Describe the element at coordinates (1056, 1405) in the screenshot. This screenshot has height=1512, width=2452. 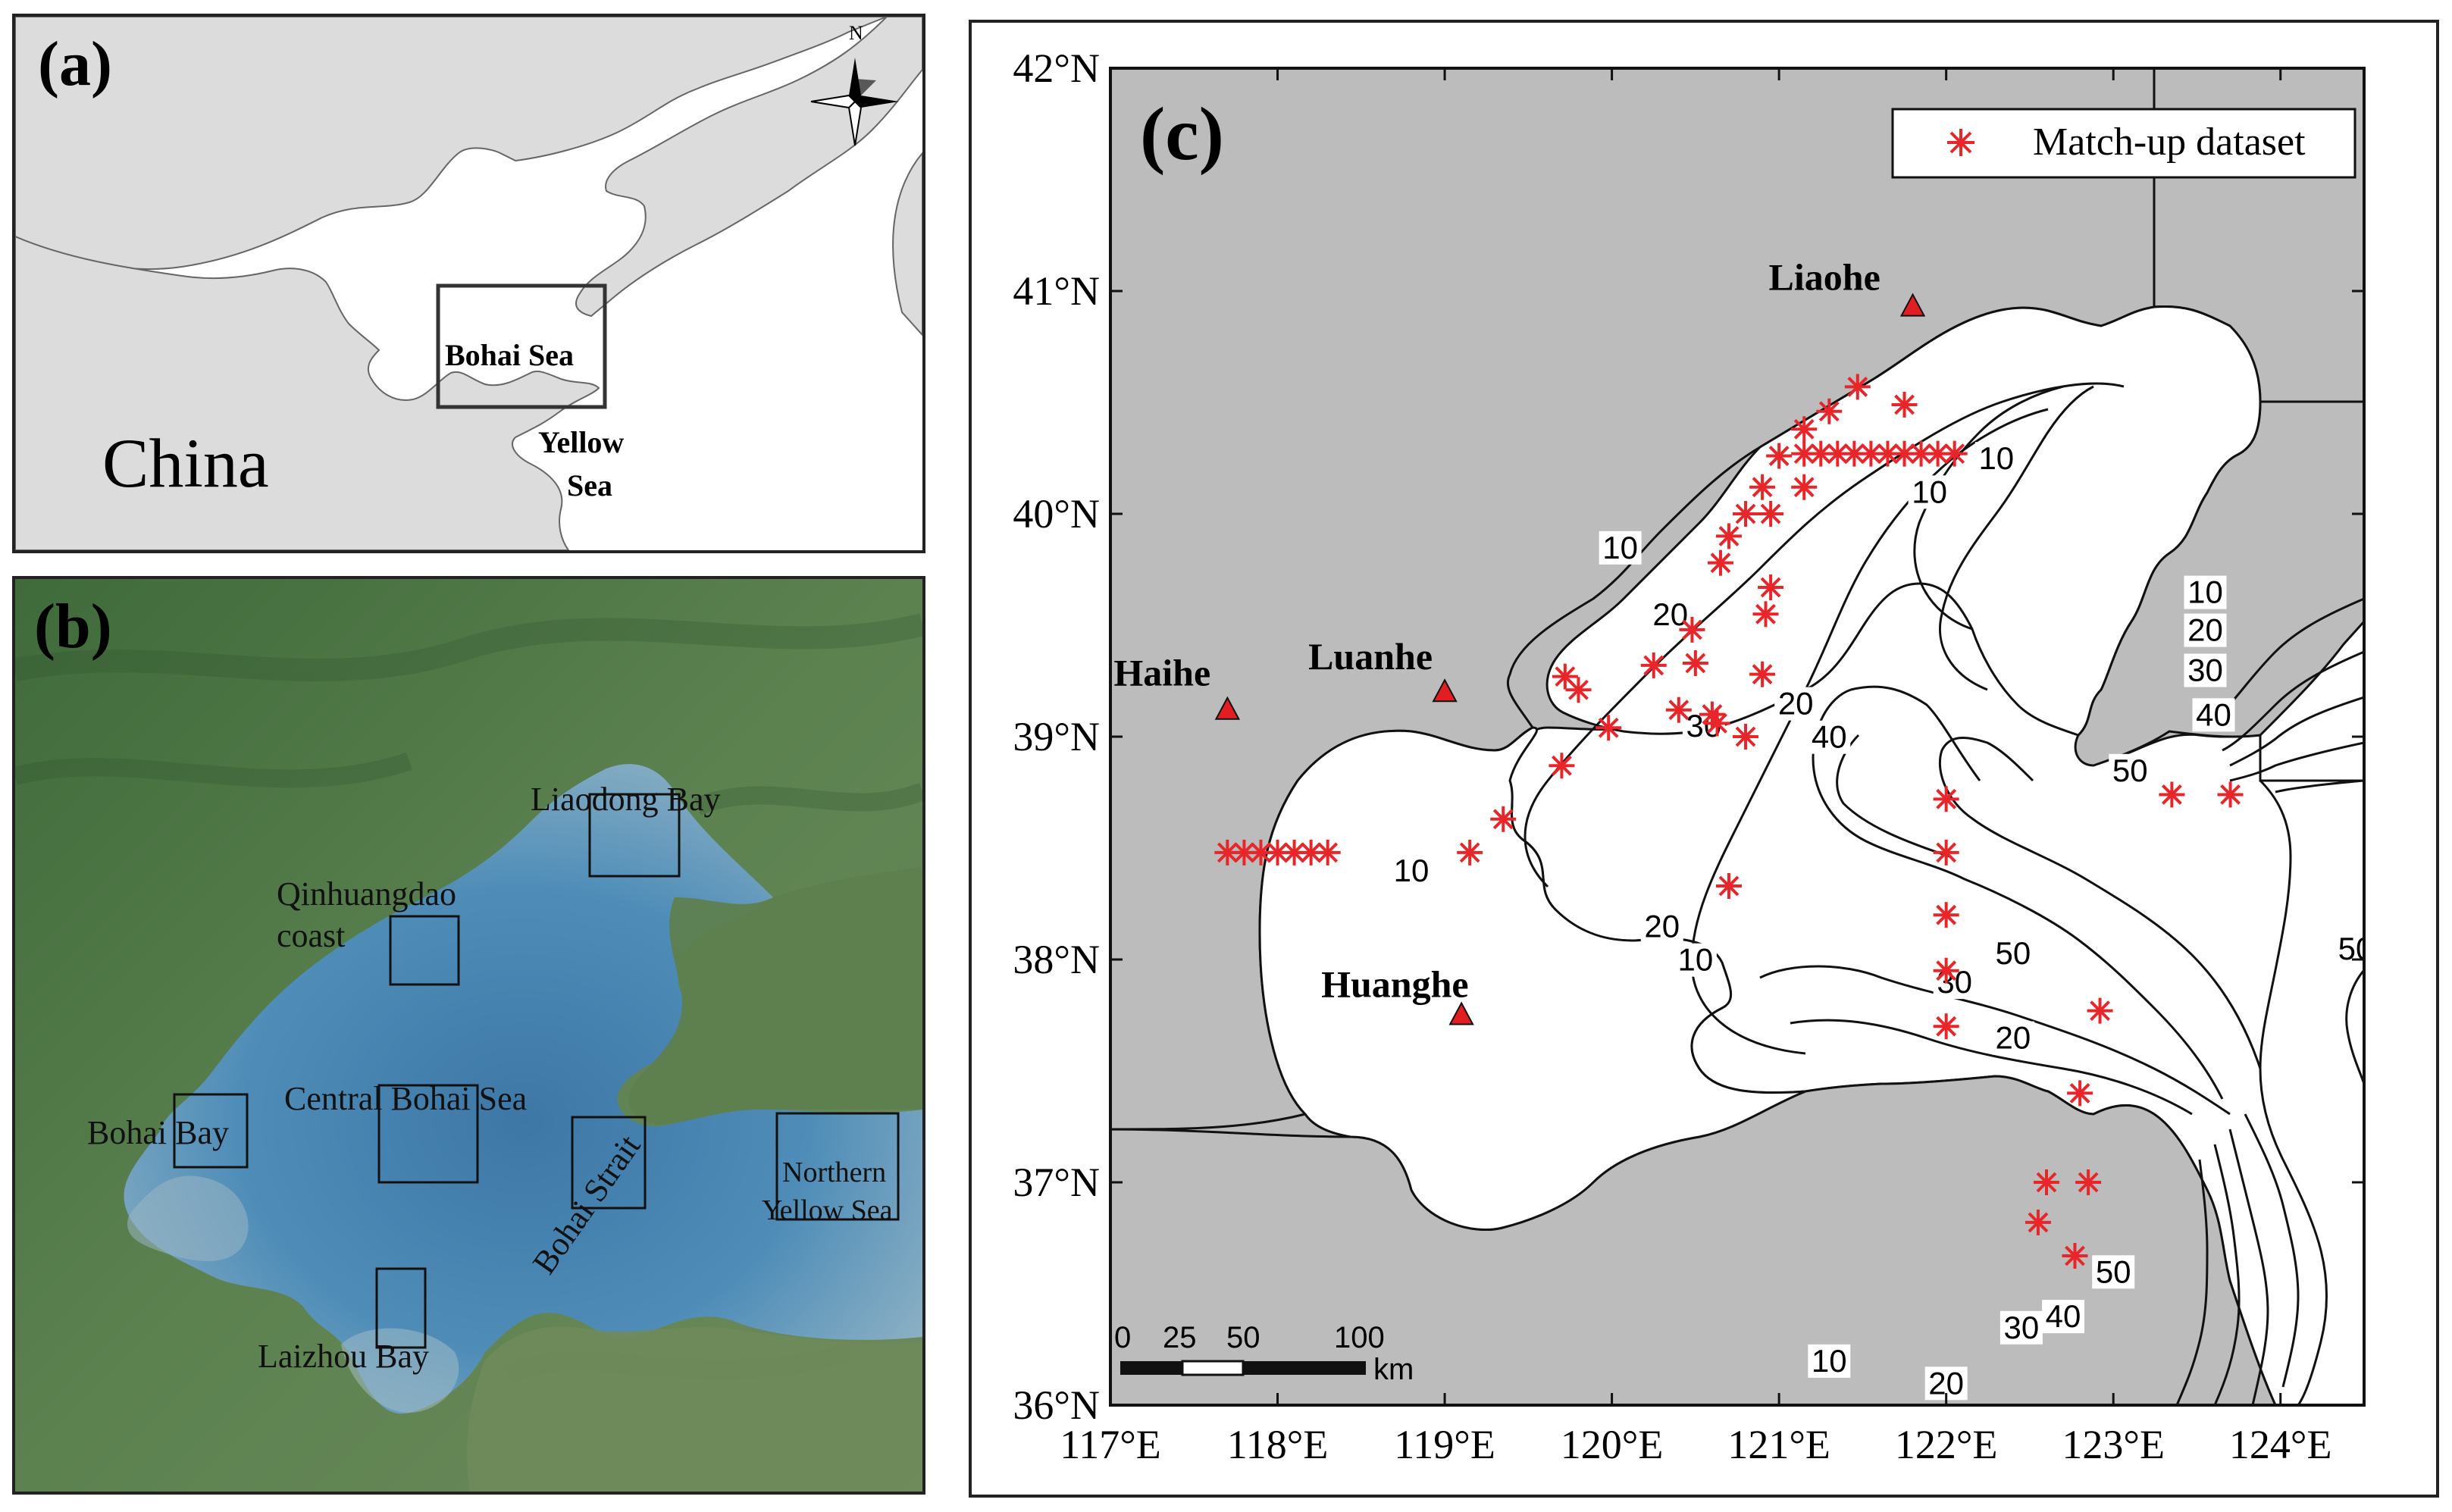
I see `lat-tick-label: 36°N` at that location.